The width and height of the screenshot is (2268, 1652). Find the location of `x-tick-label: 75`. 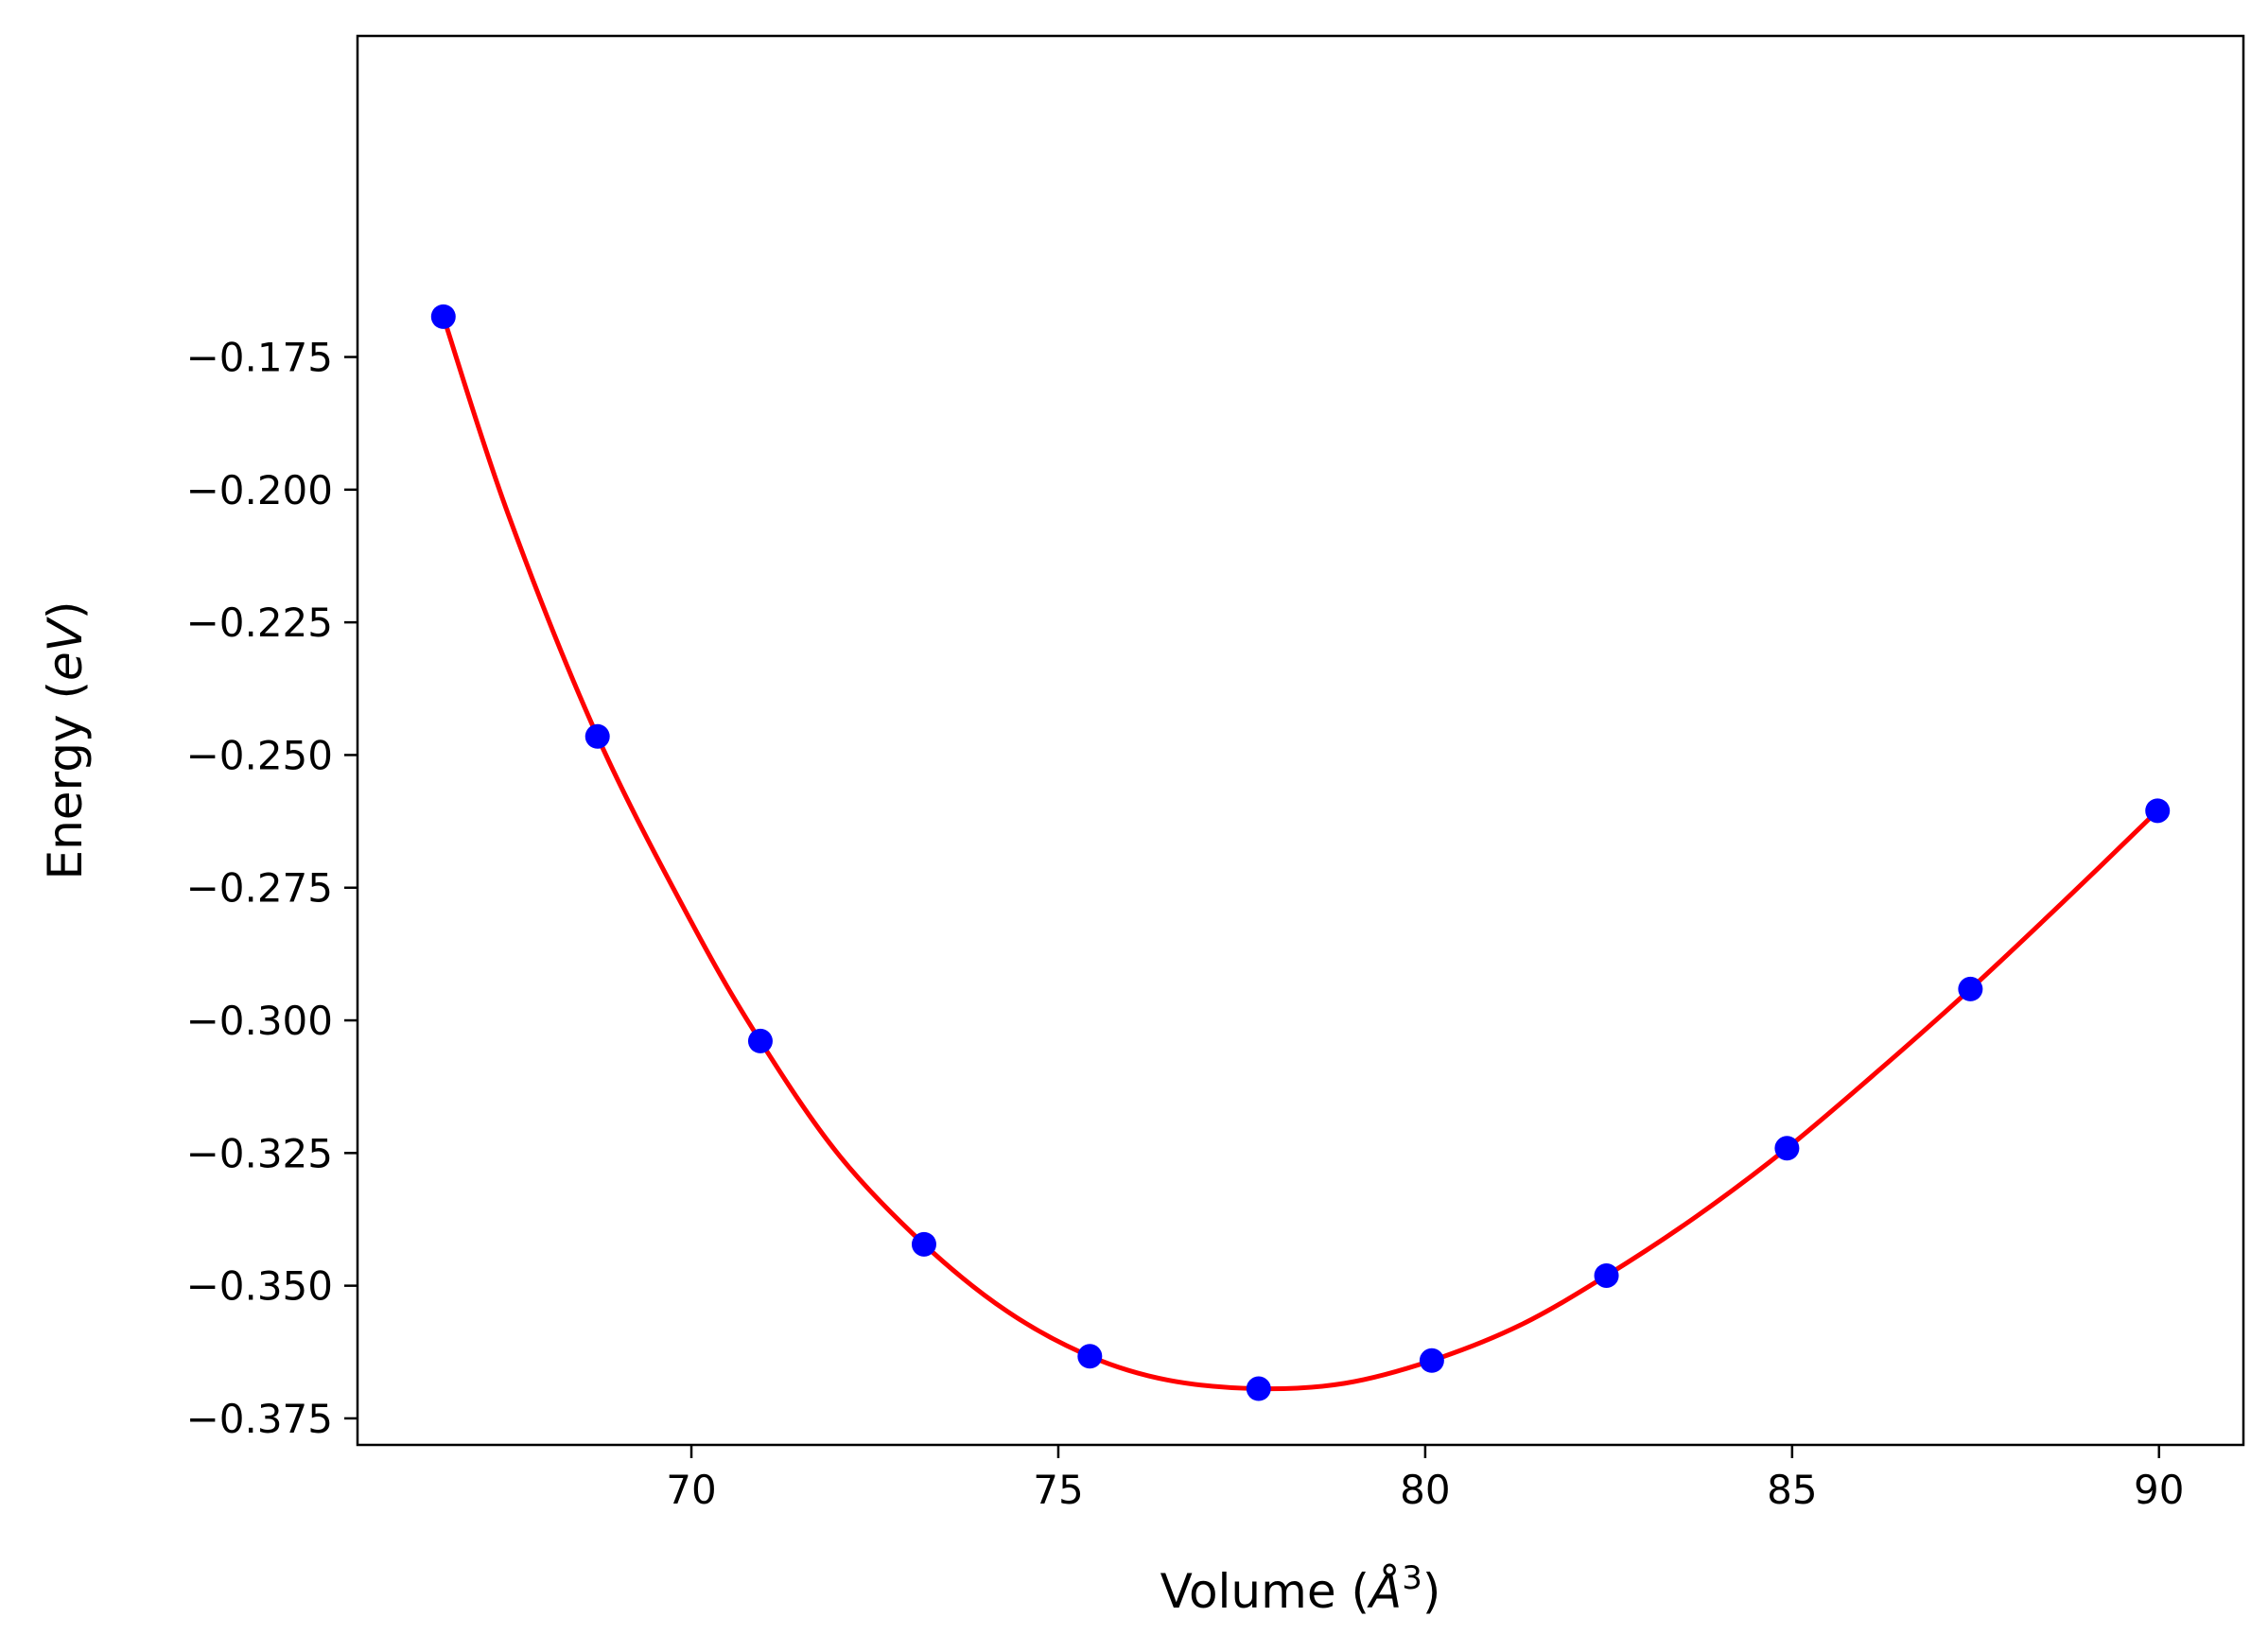

x-tick-label: 75 is located at coordinates (1058, 1490).